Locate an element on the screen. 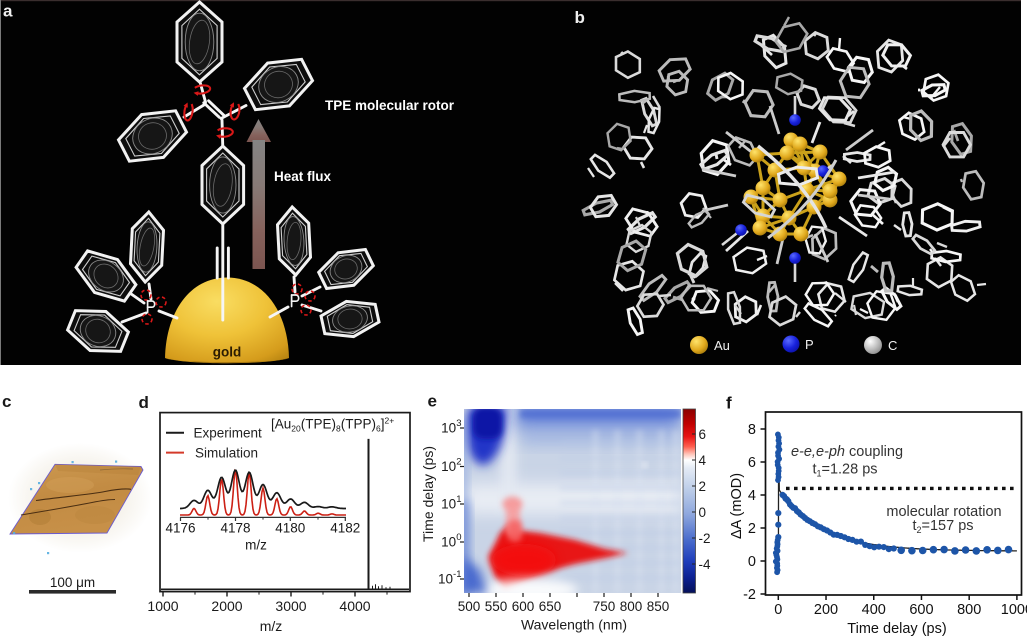  svg-text: gold is located at coordinates (227, 352).